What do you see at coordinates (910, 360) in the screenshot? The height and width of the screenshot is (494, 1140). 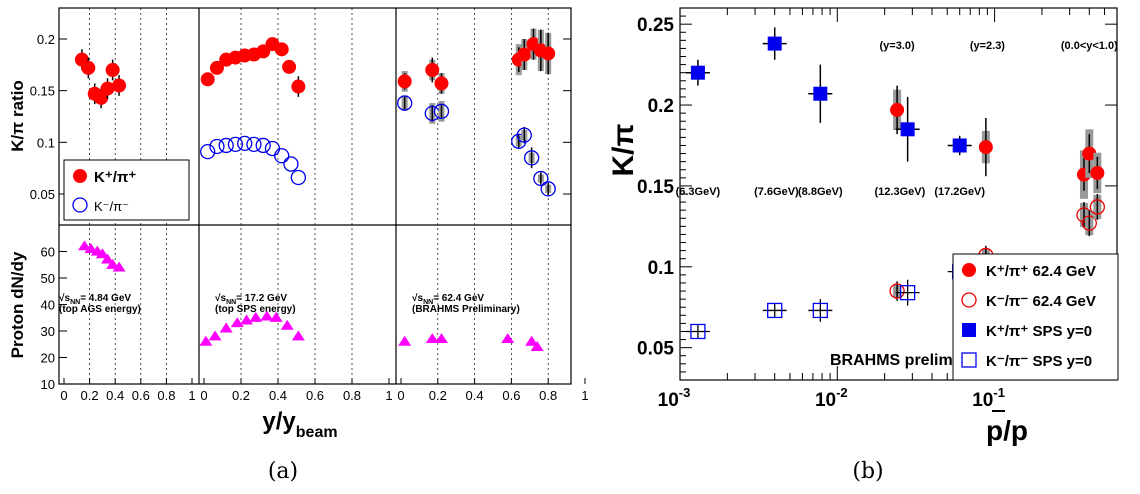 I see `watermark: BRAHMS preliminary` at bounding box center [910, 360].